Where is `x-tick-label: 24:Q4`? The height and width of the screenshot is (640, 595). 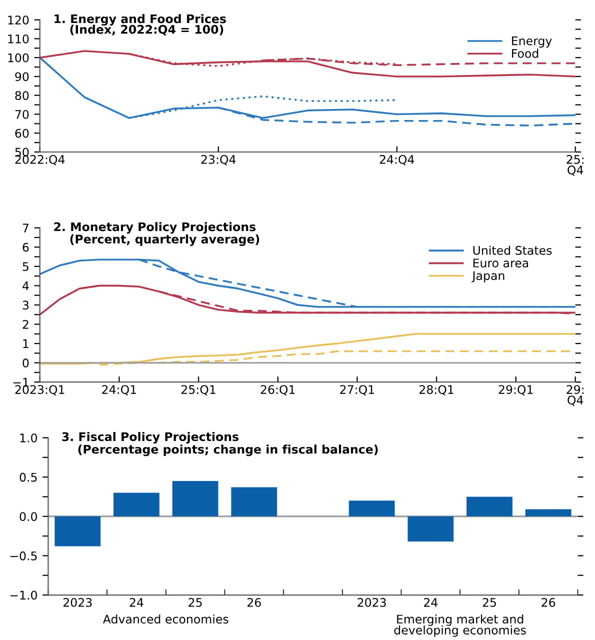 x-tick-label: 24:Q4 is located at coordinates (397, 160).